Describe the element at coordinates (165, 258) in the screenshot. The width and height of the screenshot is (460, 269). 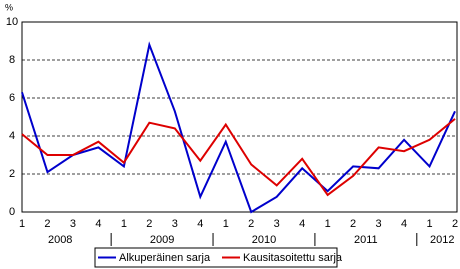
I see `legend-label: Alkuperäinen sarja` at that location.